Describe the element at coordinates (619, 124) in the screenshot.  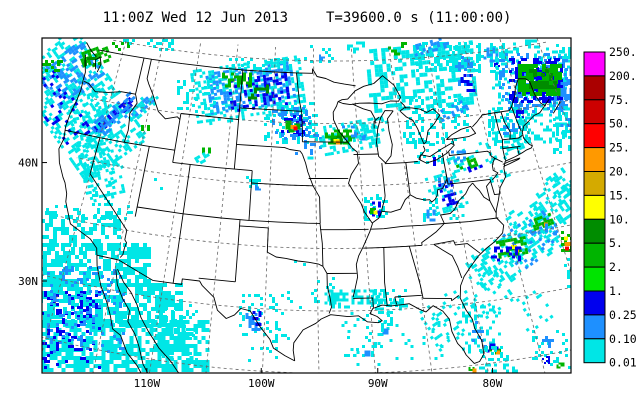
I see `colorbar-label: 50.` at that location.